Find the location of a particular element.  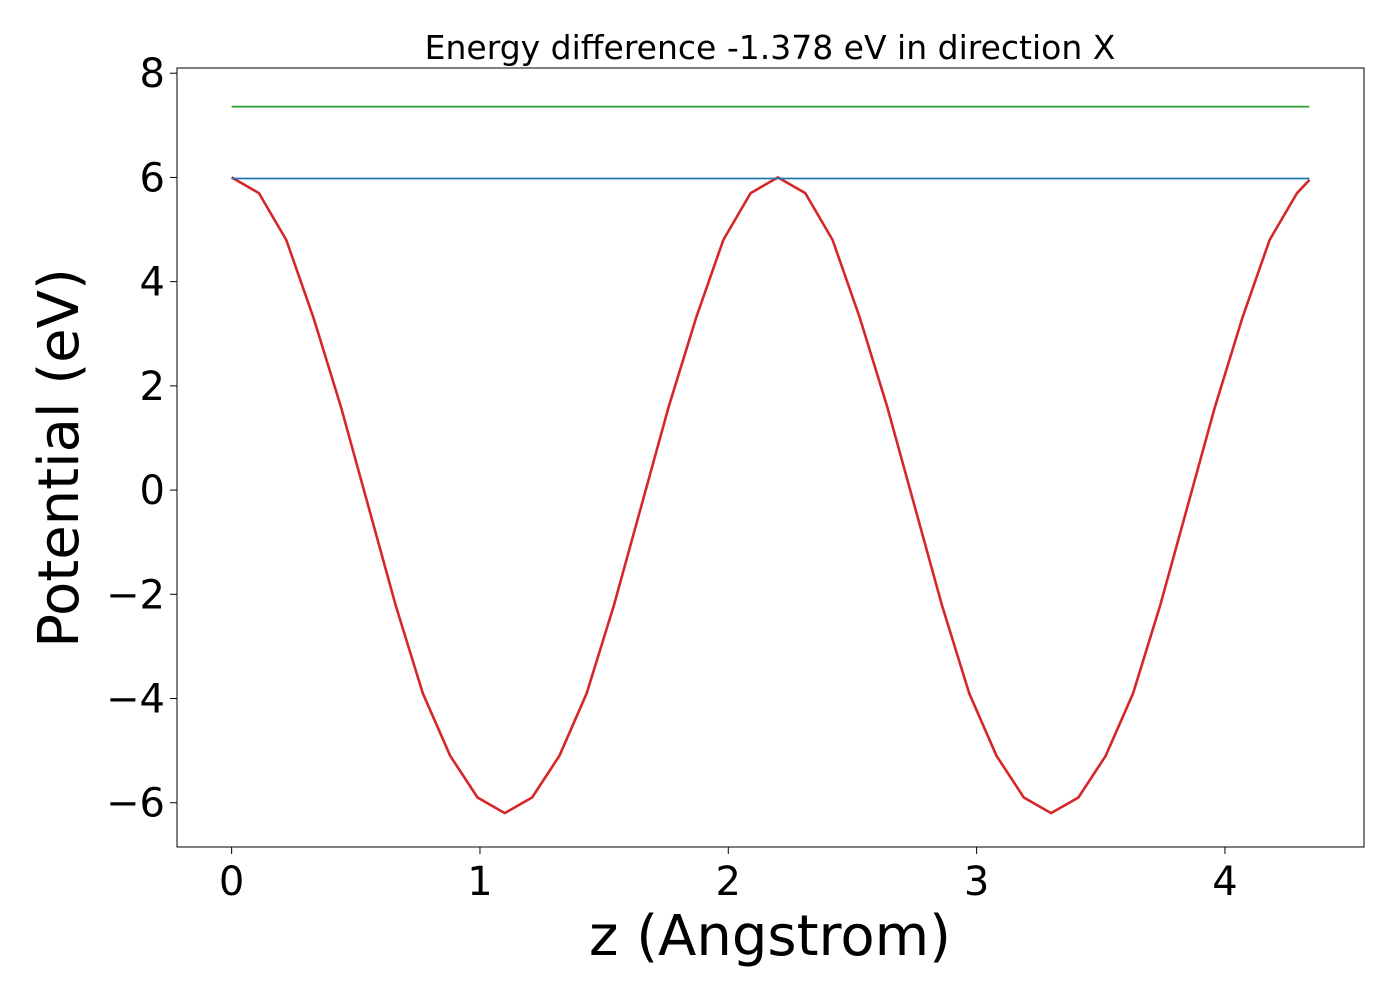

y-tick-label: 4 is located at coordinates (152, 283).